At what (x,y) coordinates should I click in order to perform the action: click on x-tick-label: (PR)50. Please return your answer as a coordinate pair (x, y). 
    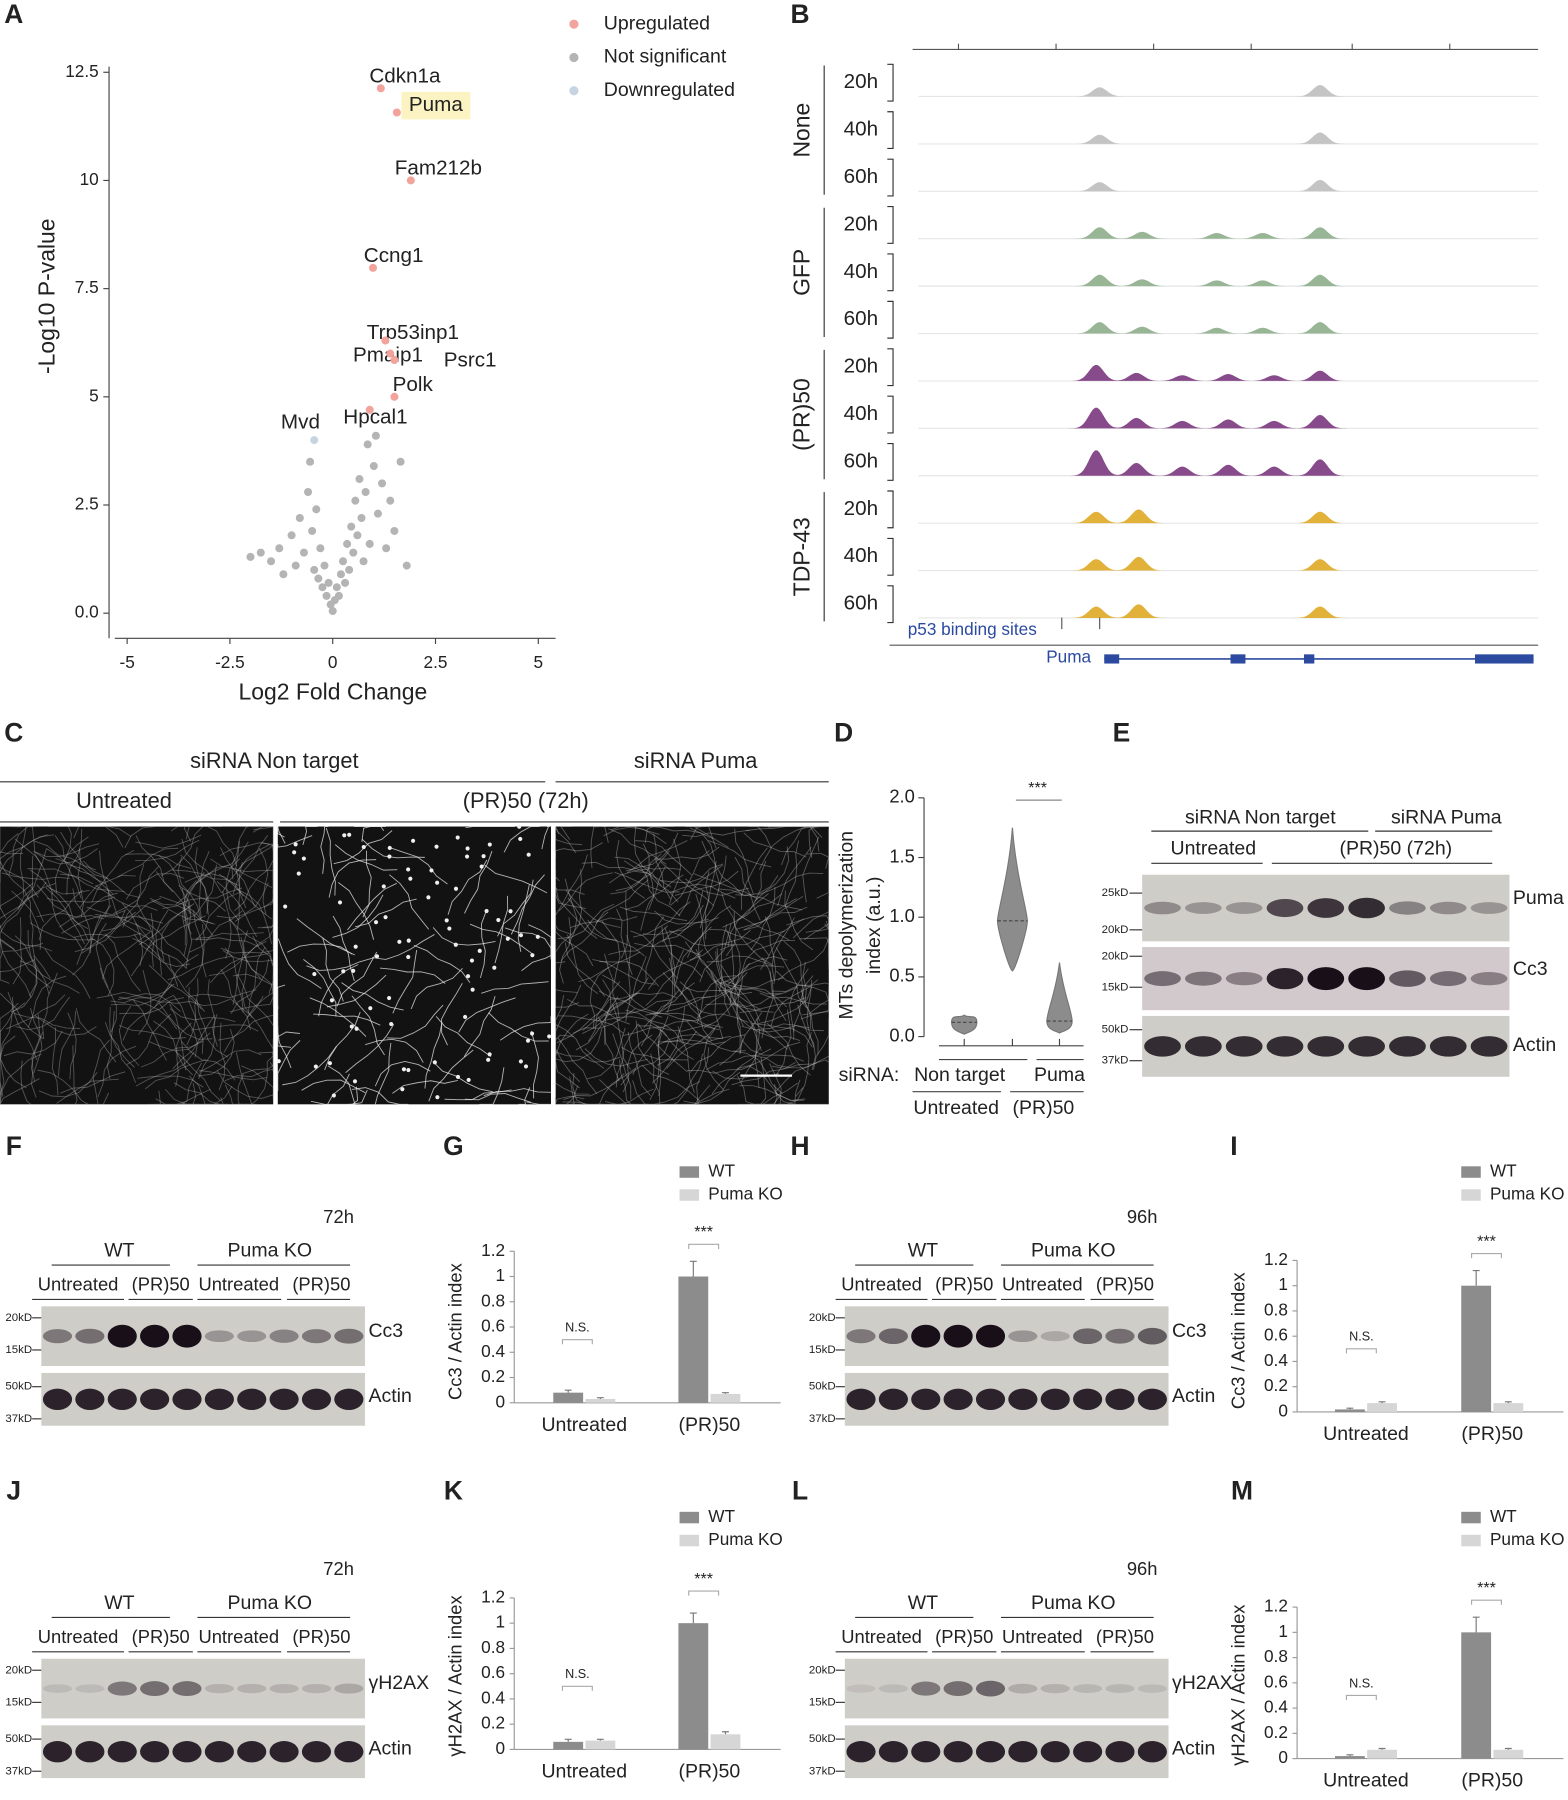
    Looking at the image, I should click on (709, 1772).